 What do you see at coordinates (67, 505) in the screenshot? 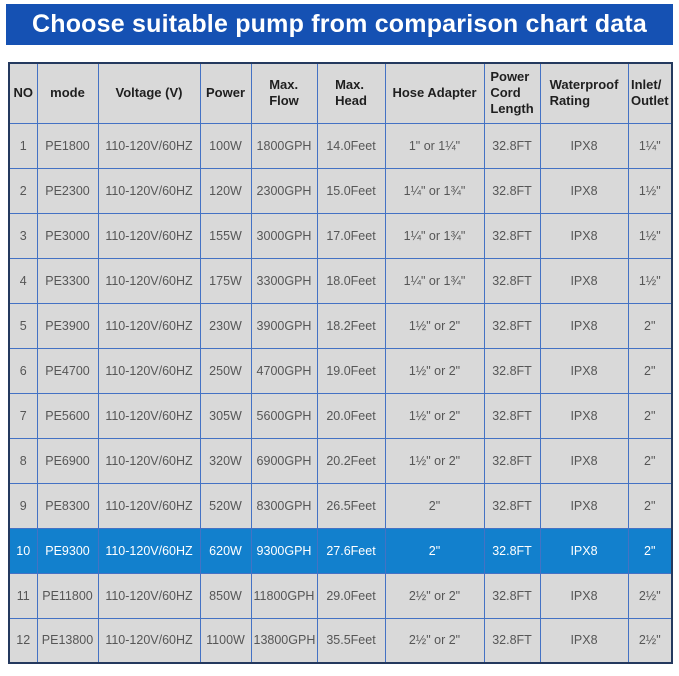
I see `table-cell: PE8300` at bounding box center [67, 505].